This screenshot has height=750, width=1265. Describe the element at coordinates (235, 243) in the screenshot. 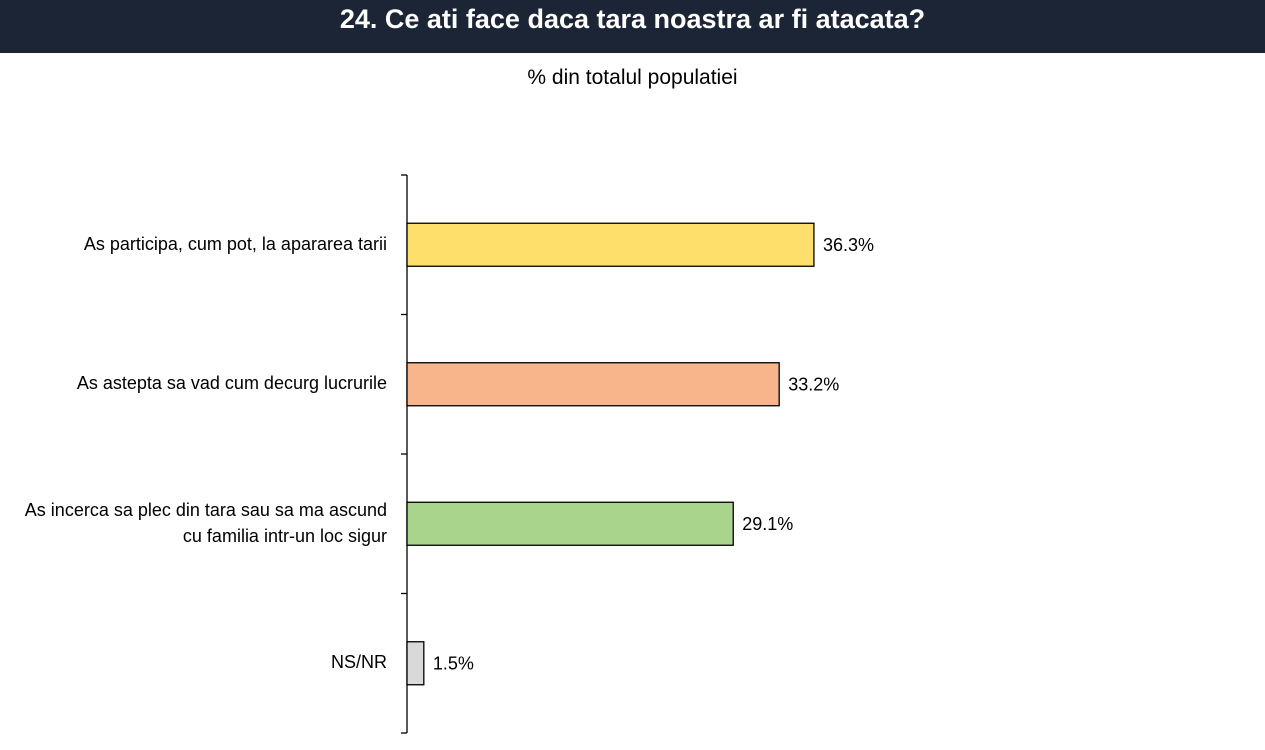

I see `category-label: As participa, cum pot, la apararea tarii` at that location.